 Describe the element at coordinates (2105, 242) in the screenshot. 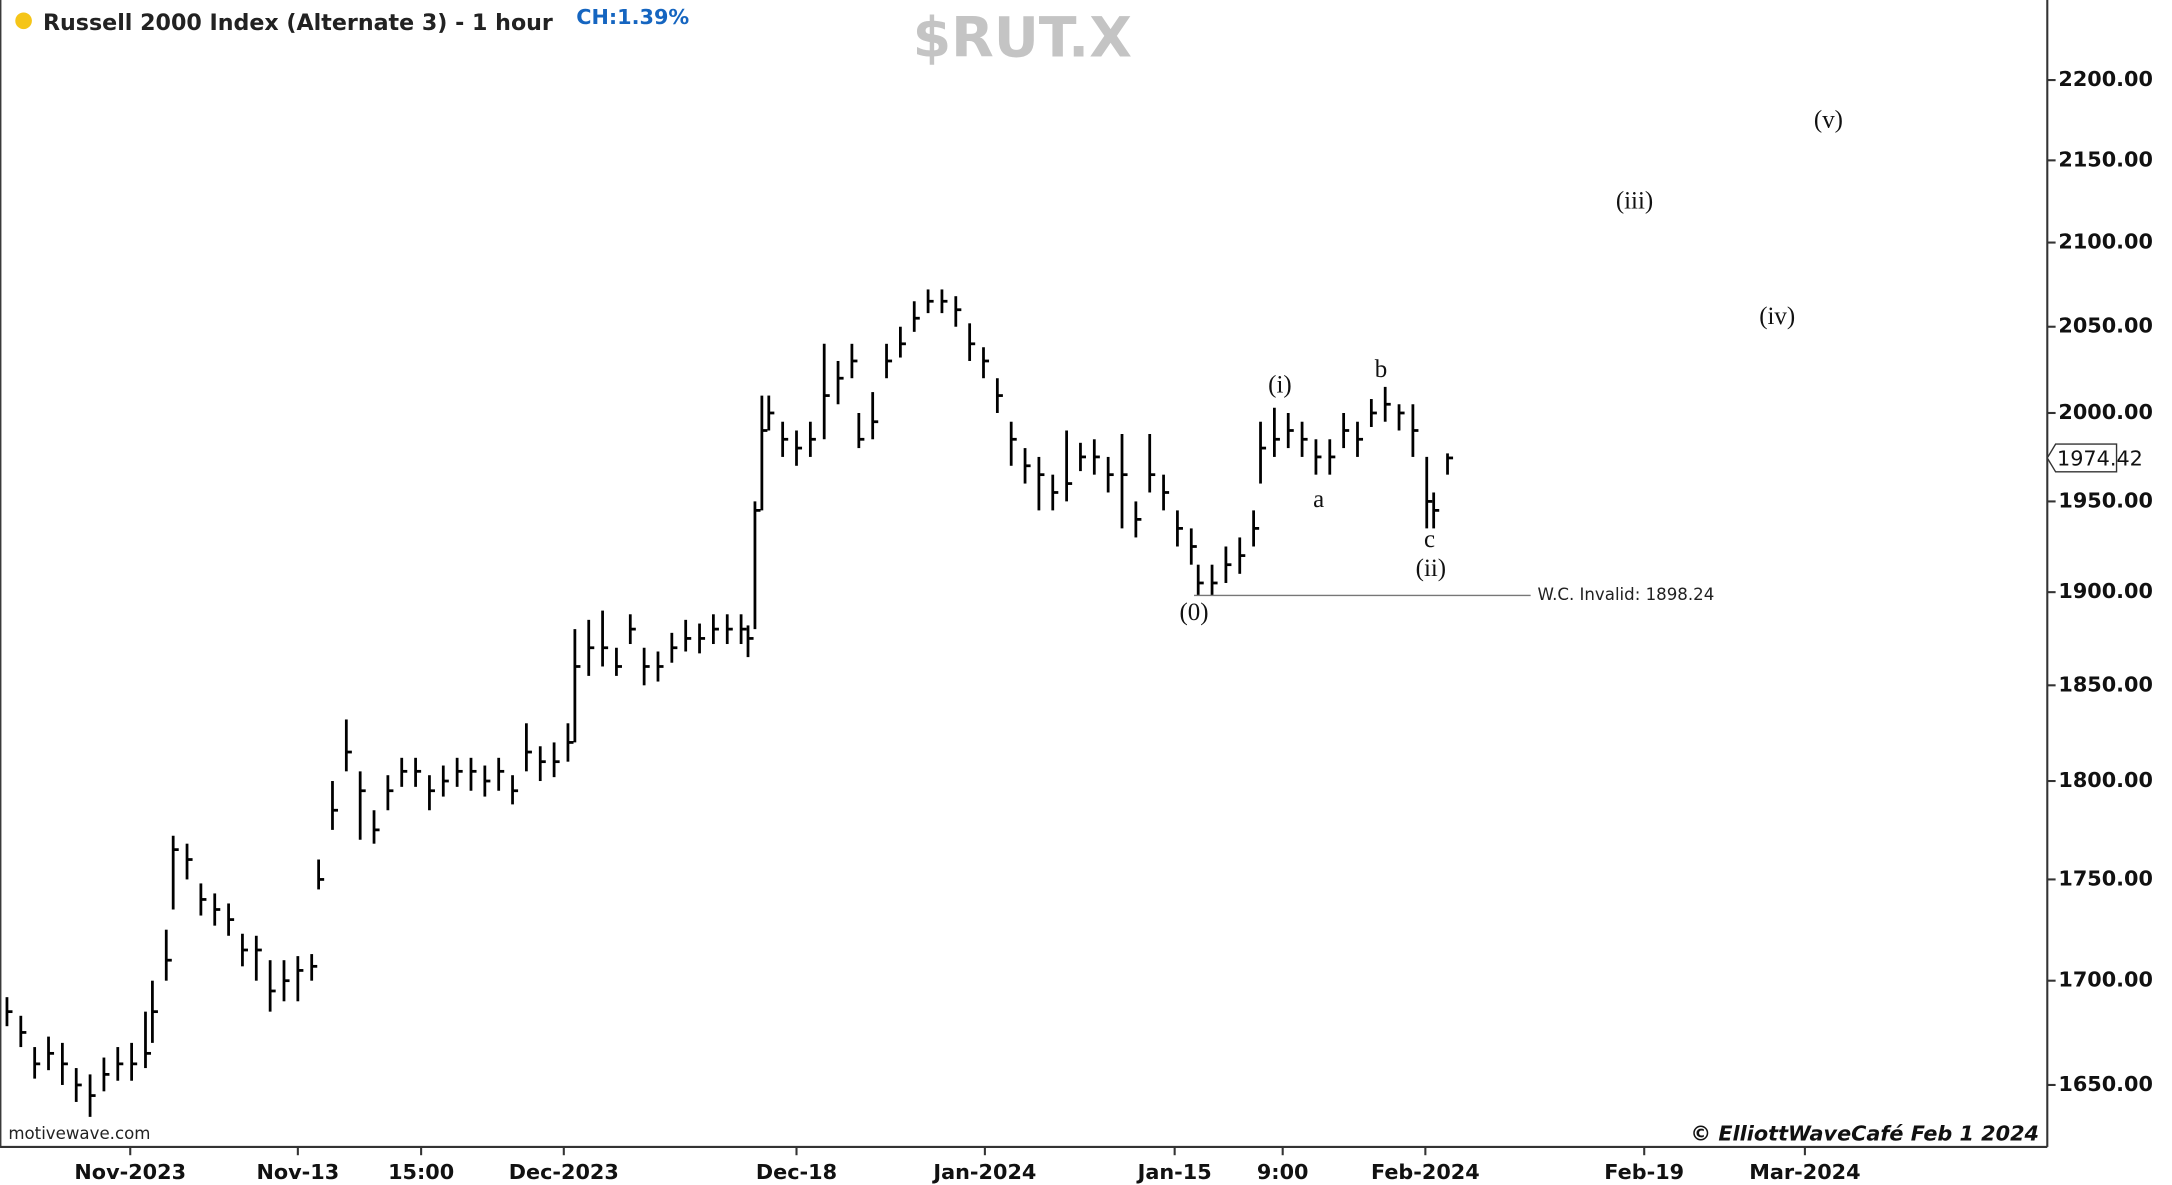

I see `y-tick-label: 2100.00` at that location.